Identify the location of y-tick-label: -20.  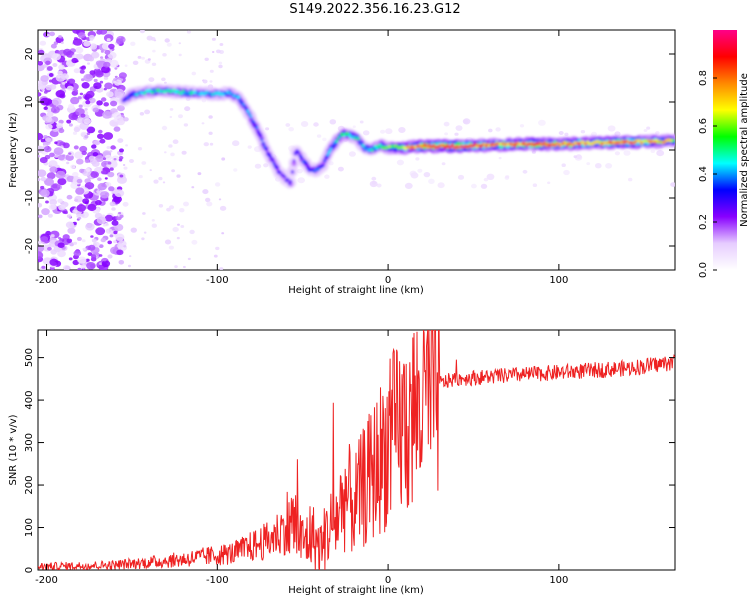
(29, 246).